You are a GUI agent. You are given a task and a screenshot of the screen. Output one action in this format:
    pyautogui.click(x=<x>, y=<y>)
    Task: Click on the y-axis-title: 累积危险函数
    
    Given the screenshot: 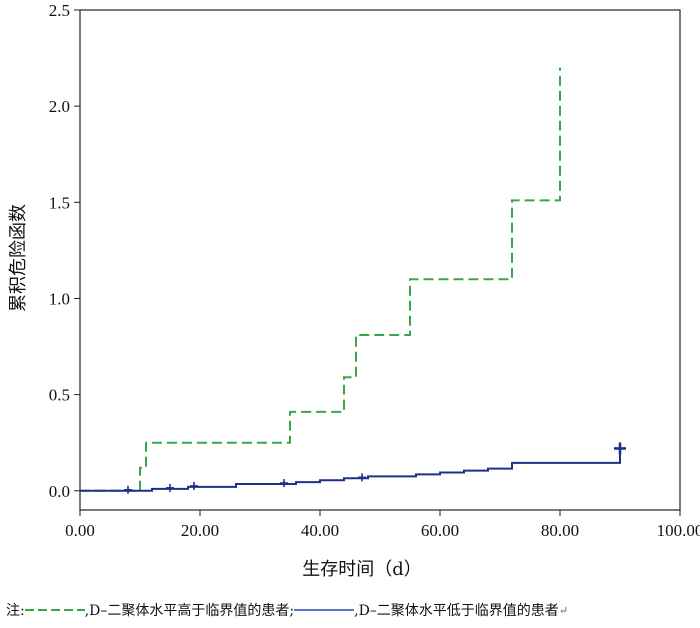 What is the action you would take?
    pyautogui.click(x=18, y=258)
    